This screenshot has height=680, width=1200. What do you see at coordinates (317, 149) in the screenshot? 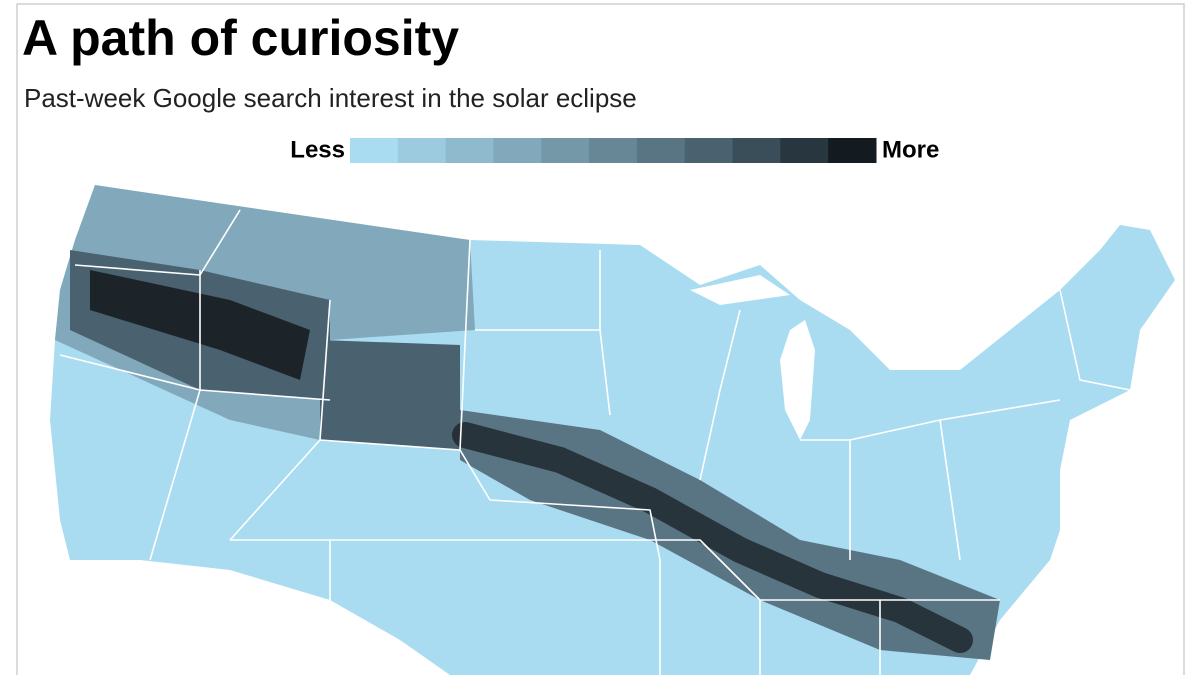
I see `legend-low: Less` at bounding box center [317, 149].